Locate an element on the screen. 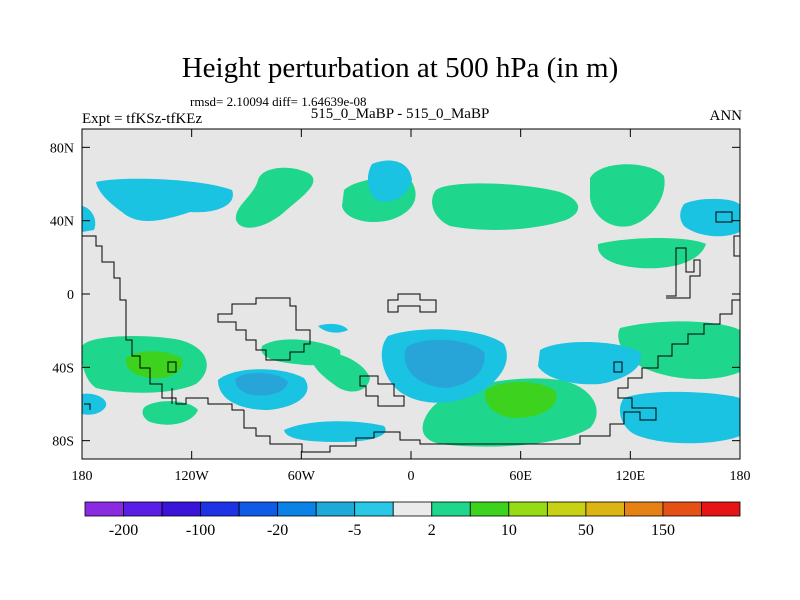 The width and height of the screenshot is (800, 600). lon-tick-label: 120W is located at coordinates (192, 476).